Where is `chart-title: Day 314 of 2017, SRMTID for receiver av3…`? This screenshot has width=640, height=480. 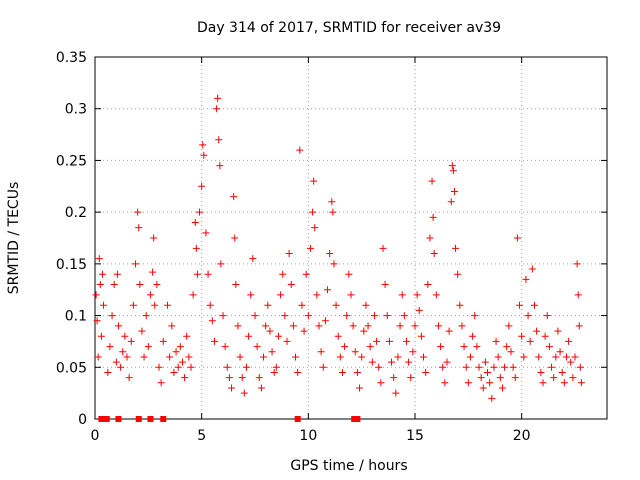 chart-title: Day 314 of 2017, SRMTID for receiver av3… is located at coordinates (349, 28).